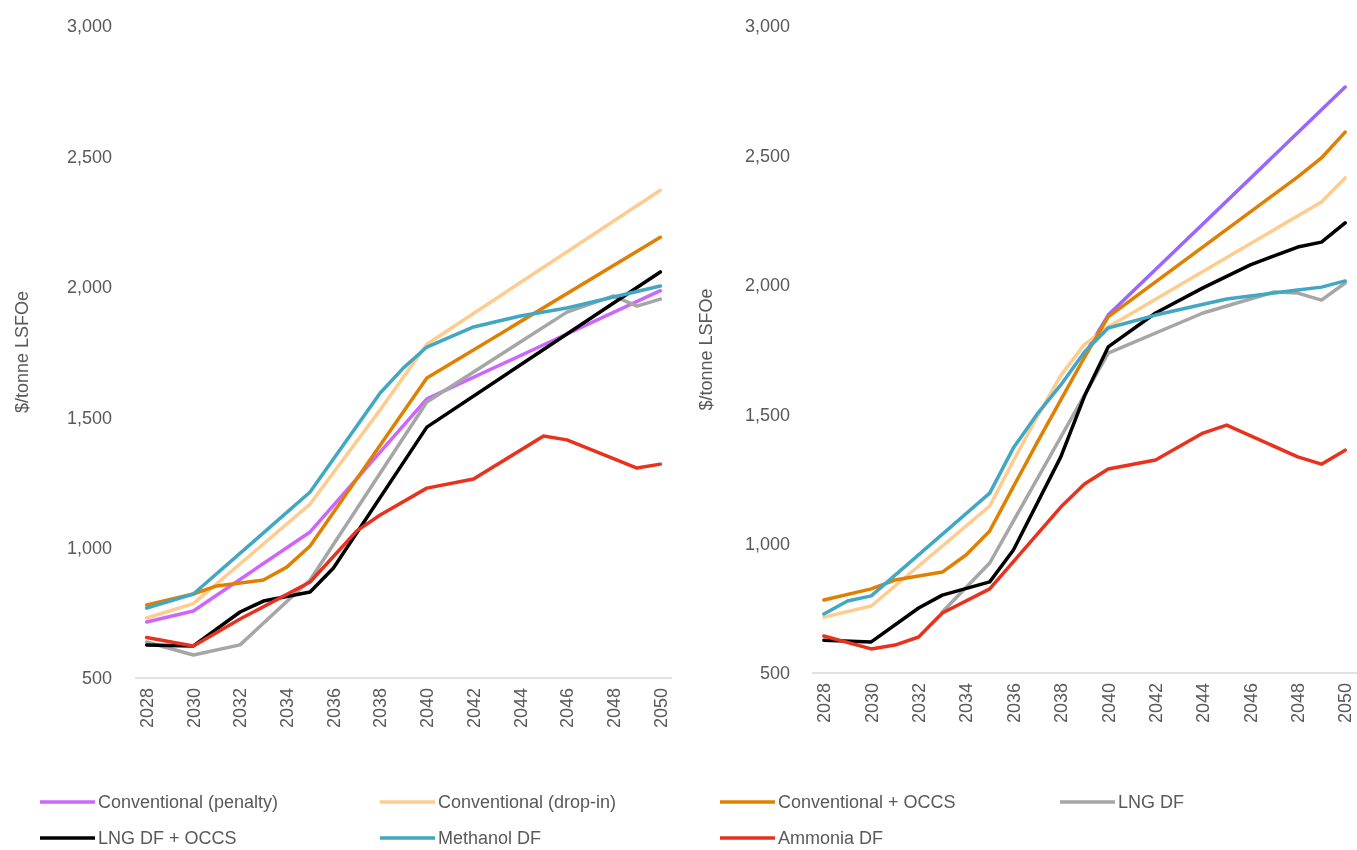 The image size is (1357, 850). What do you see at coordinates (527, 802) in the screenshot?
I see `legend-label: Conventional (drop-in)` at bounding box center [527, 802].